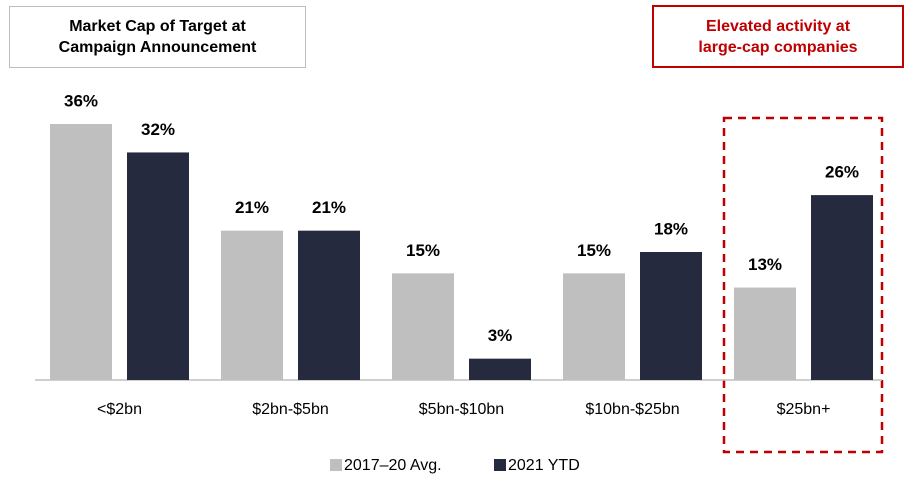  What do you see at coordinates (842, 172) in the screenshot?
I see `data-label: 26%` at bounding box center [842, 172].